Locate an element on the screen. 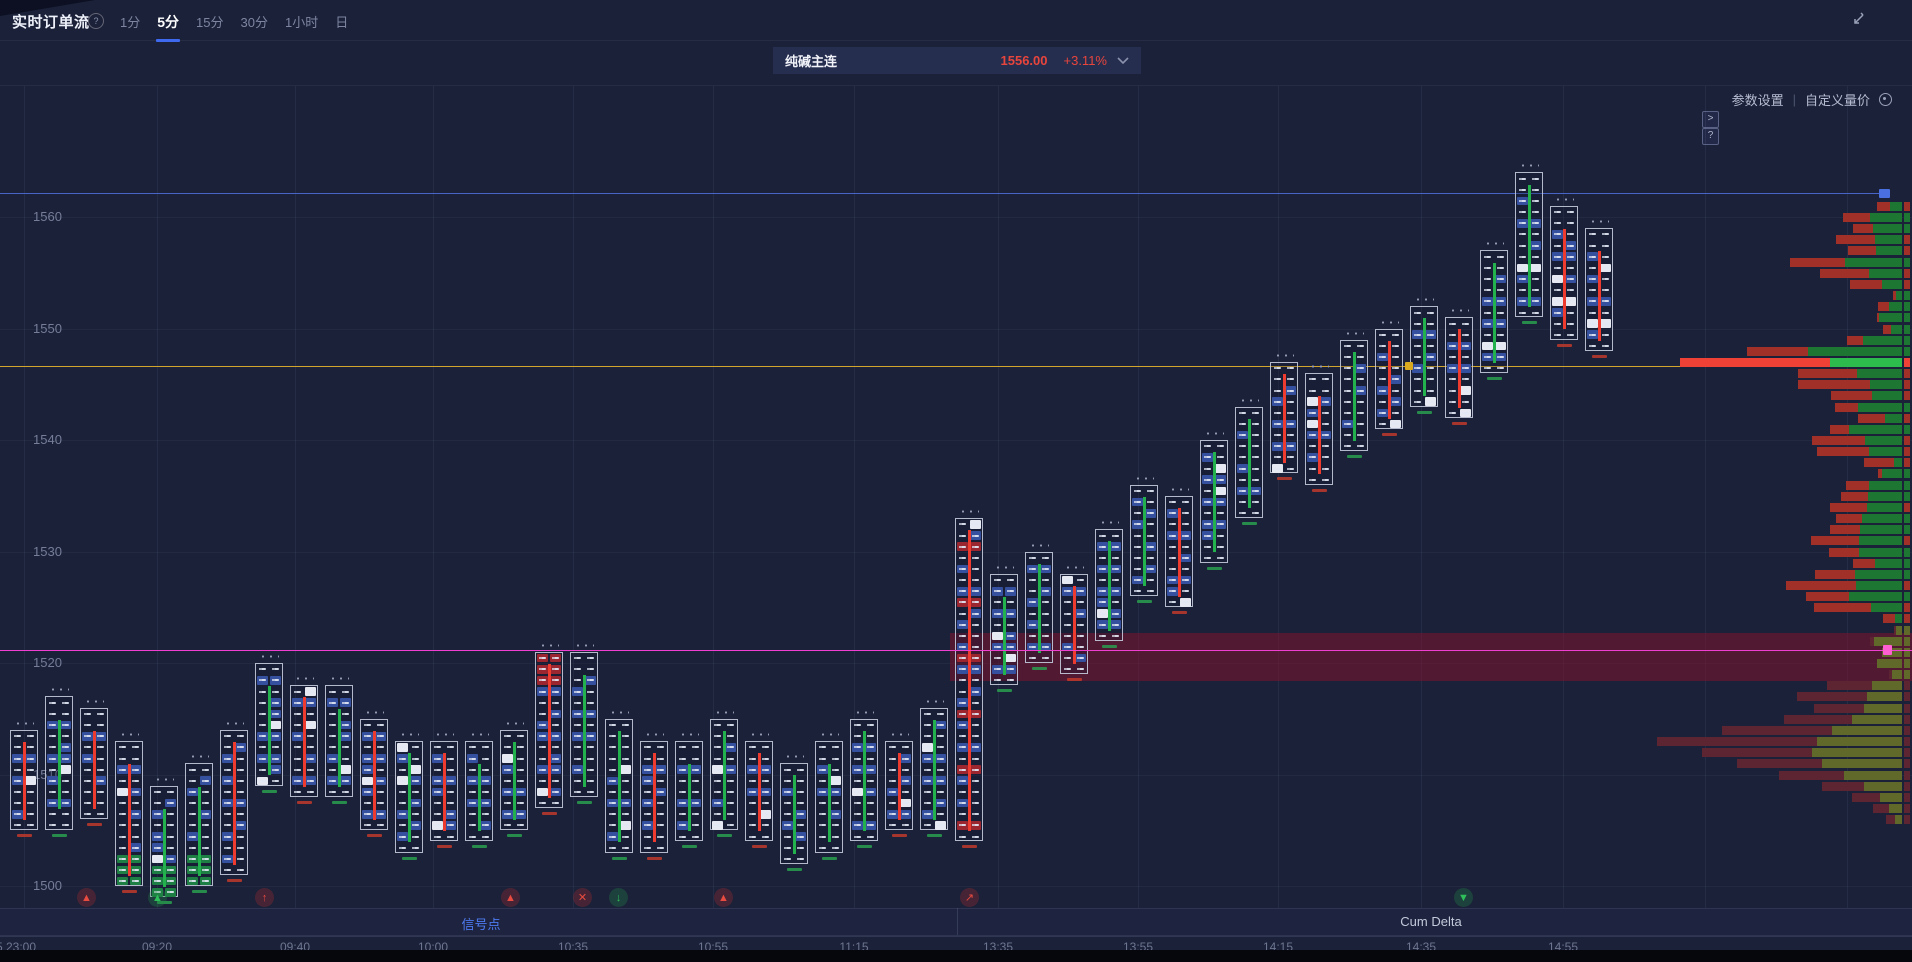  custom-volume-price-link: 自定义量价 is located at coordinates (1837, 100).